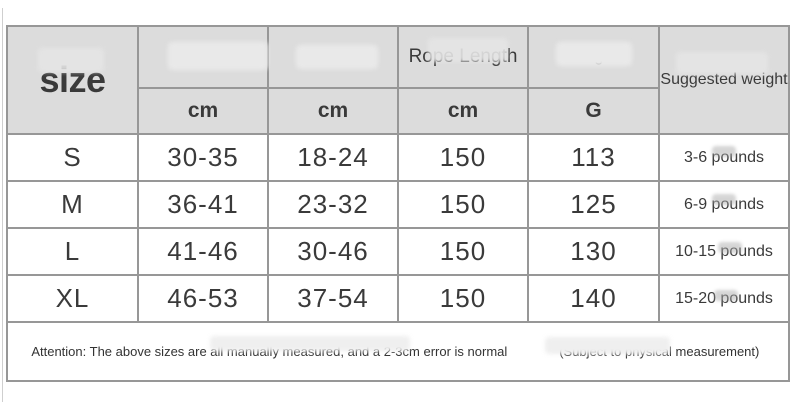 This screenshot has width=792, height=402. What do you see at coordinates (72, 298) in the screenshot?
I see `cell-size: XL` at bounding box center [72, 298].